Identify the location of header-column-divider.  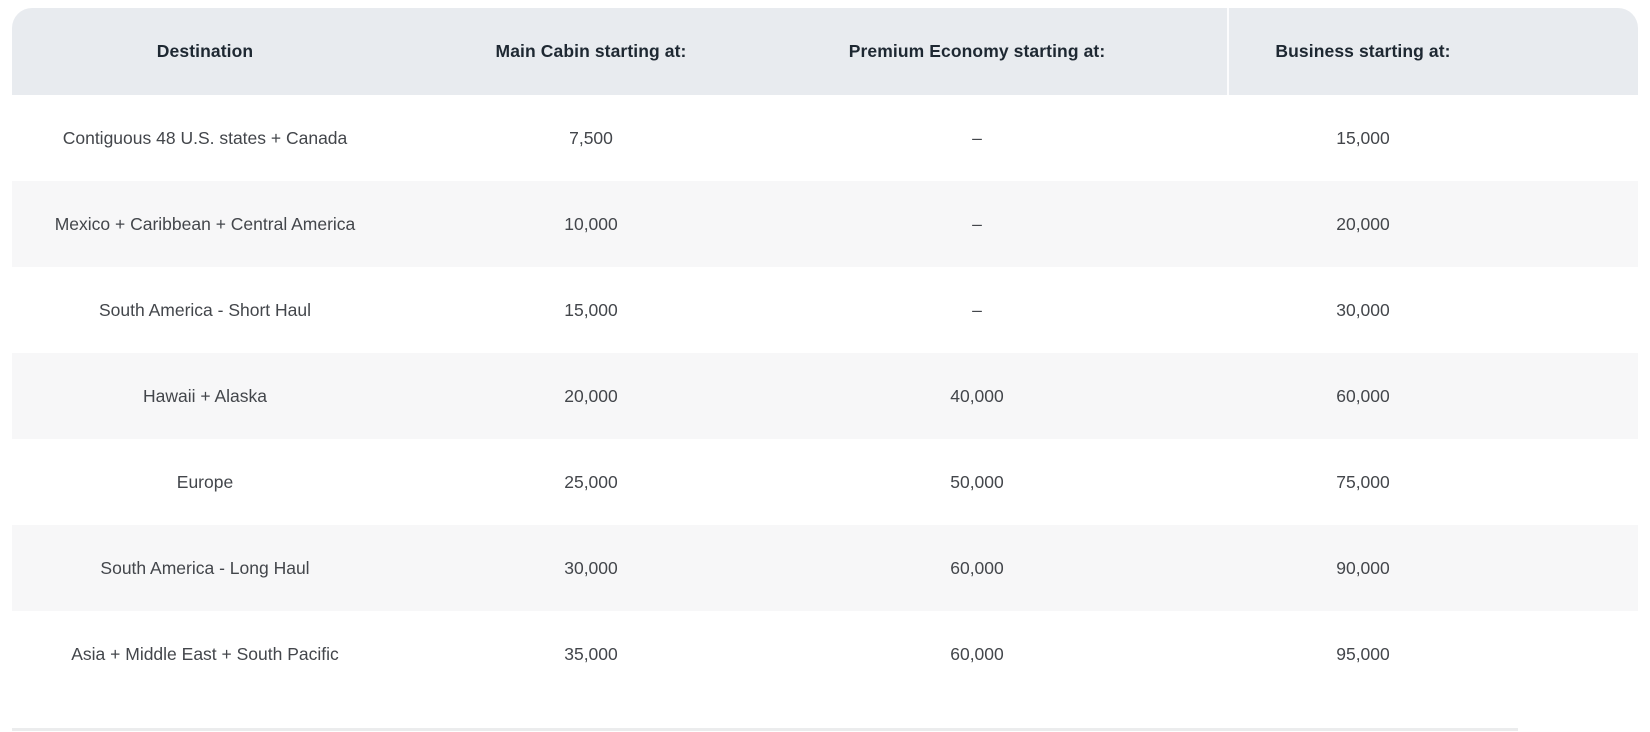
(1228, 51).